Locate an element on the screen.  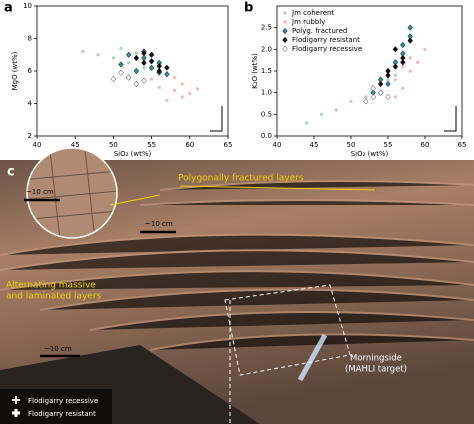
zoom-inset is located at coordinates (72, 193).